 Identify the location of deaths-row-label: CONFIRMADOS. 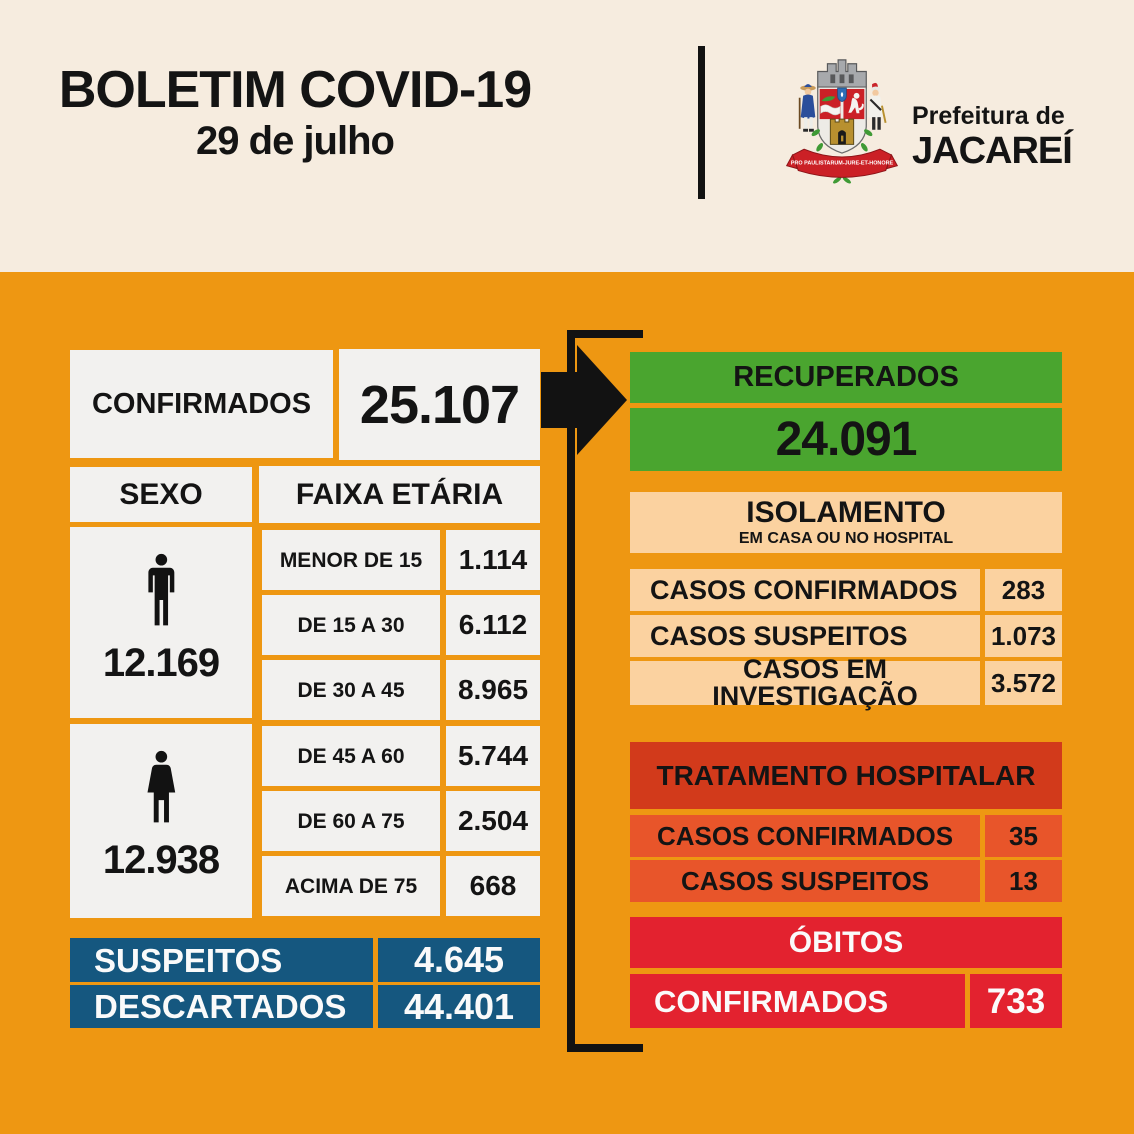
(797, 1001).